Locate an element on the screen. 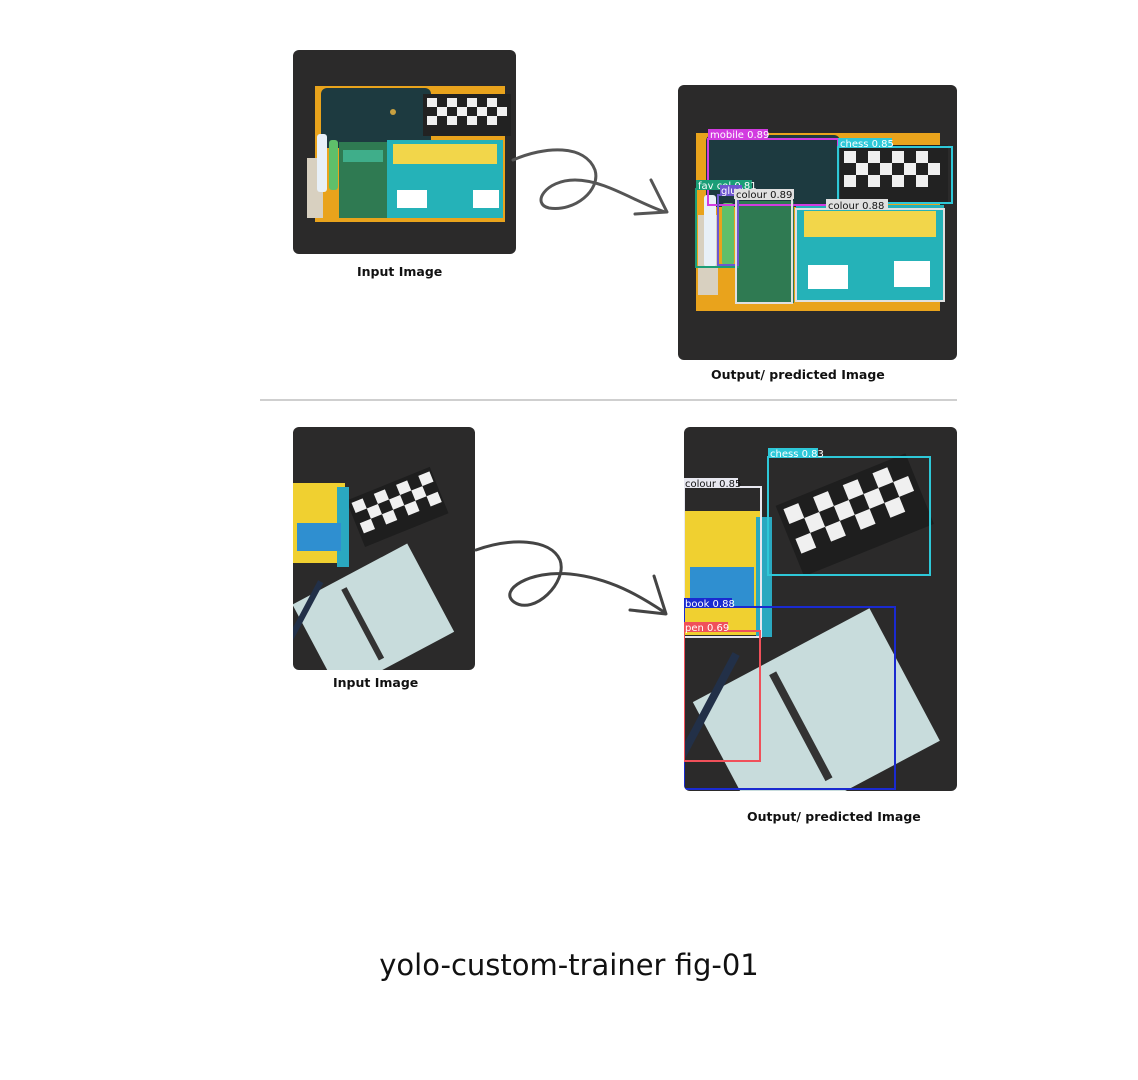  svg-text: pen 0.69 is located at coordinates (707, 628).